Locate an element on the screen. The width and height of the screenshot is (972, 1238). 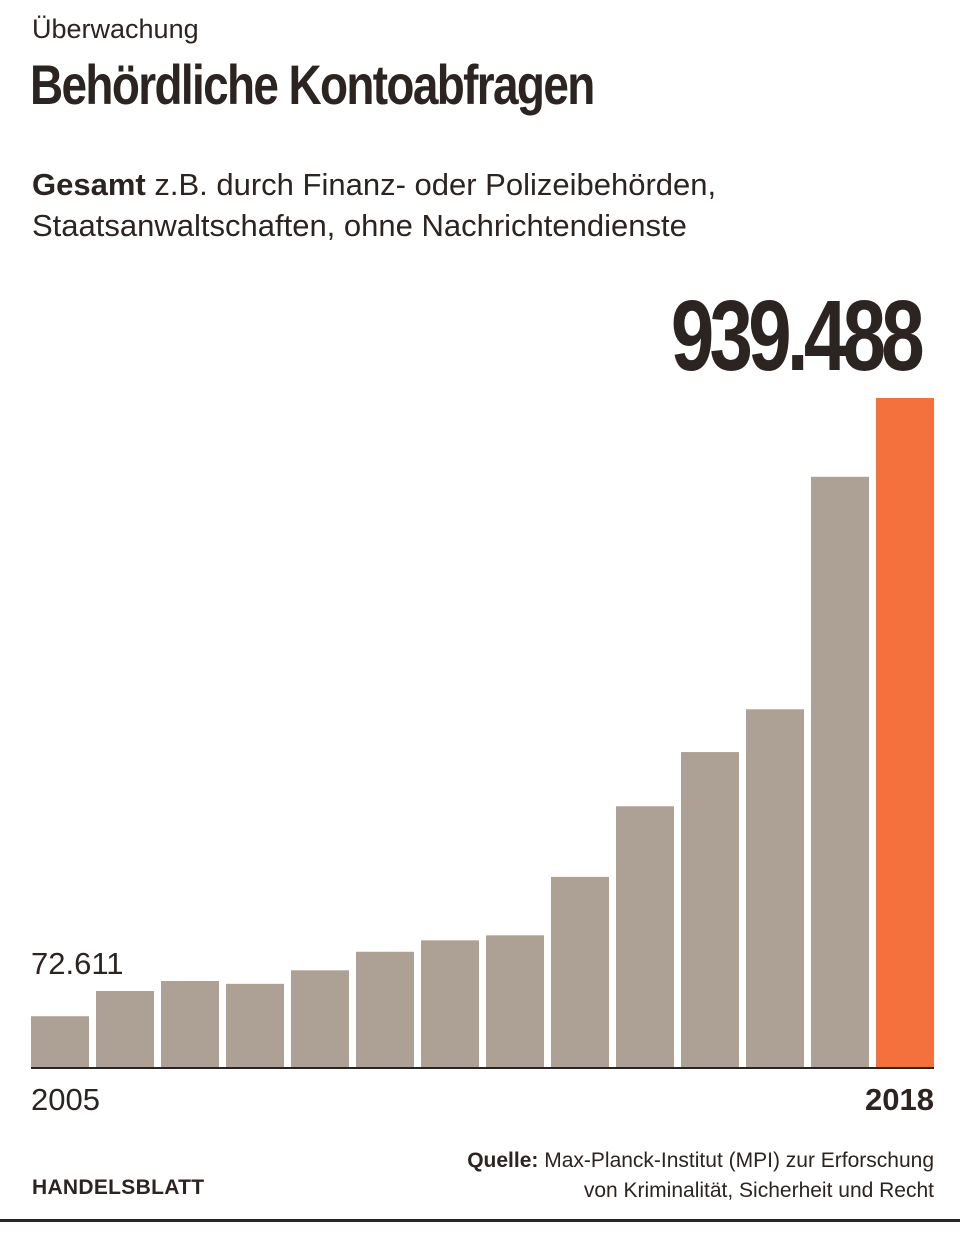
chart-title: Behördliche Kontoabfragen is located at coordinates (312, 84).